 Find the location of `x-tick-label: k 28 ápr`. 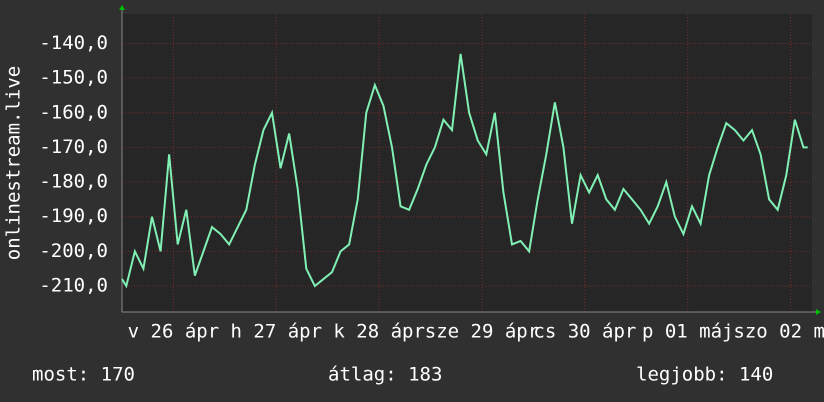

x-tick-label: k 28 ápr is located at coordinates (379, 332).